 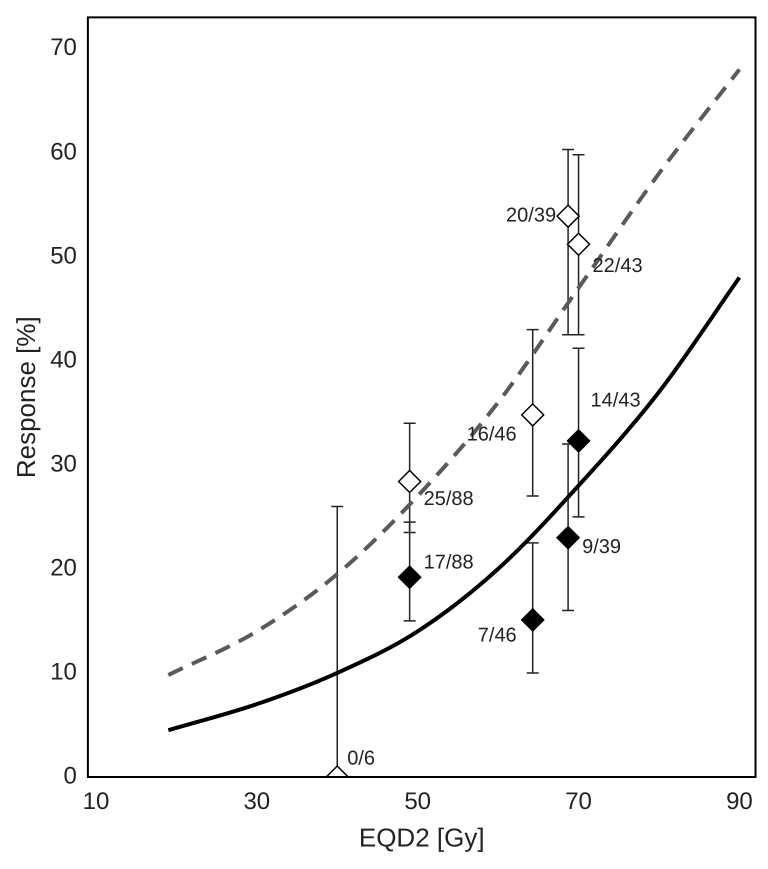 What do you see at coordinates (449, 499) in the screenshot?
I see `annotation: 25/88` at bounding box center [449, 499].